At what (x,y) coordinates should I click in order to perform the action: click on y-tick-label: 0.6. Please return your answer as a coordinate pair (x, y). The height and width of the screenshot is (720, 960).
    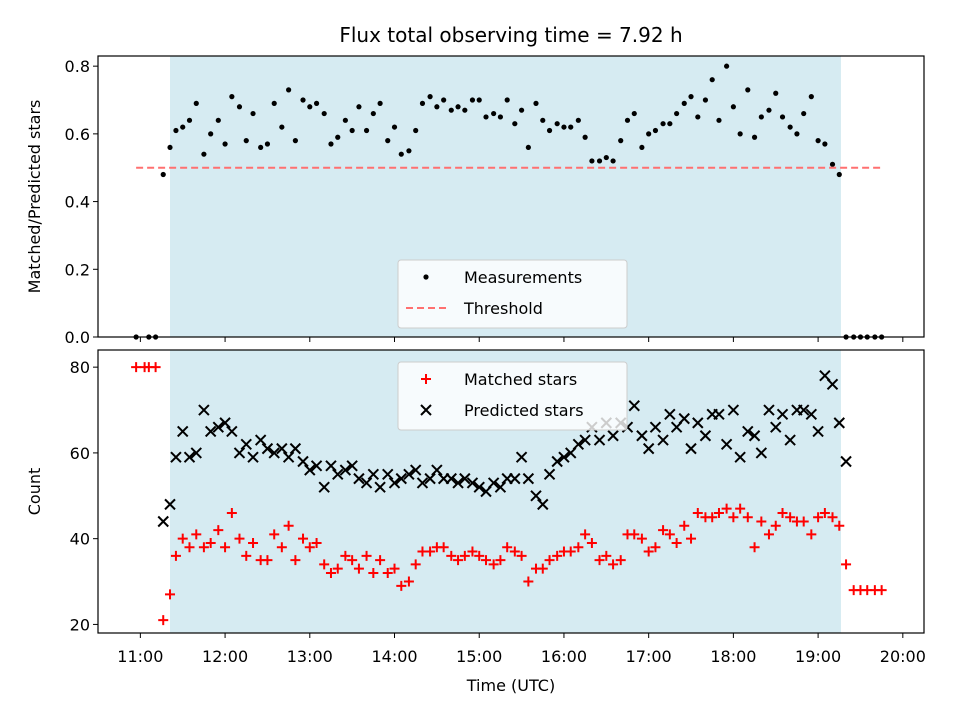
    Looking at the image, I should click on (77, 134).